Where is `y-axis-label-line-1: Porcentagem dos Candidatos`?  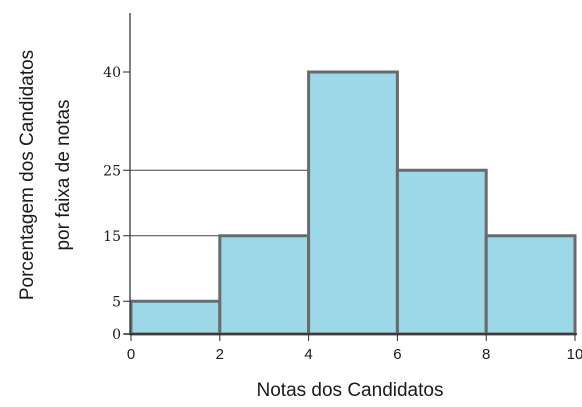 y-axis-label-line-1: Porcentagem dos Candidatos is located at coordinates (27, 175).